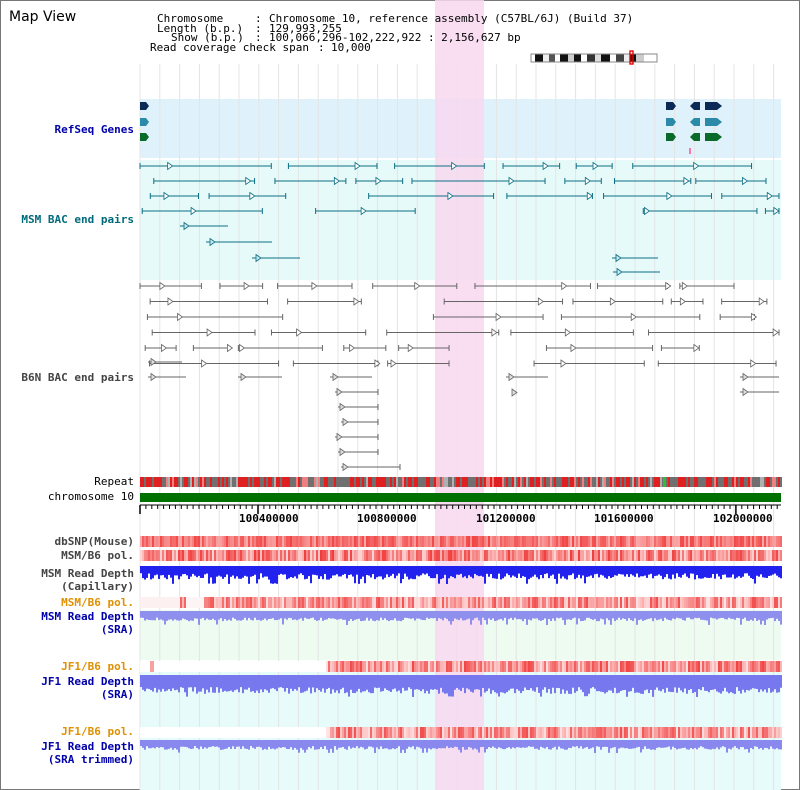 The width and height of the screenshot is (800, 790). What do you see at coordinates (633, 317) in the screenshot?
I see `b6n-bac-pair` at bounding box center [633, 317].